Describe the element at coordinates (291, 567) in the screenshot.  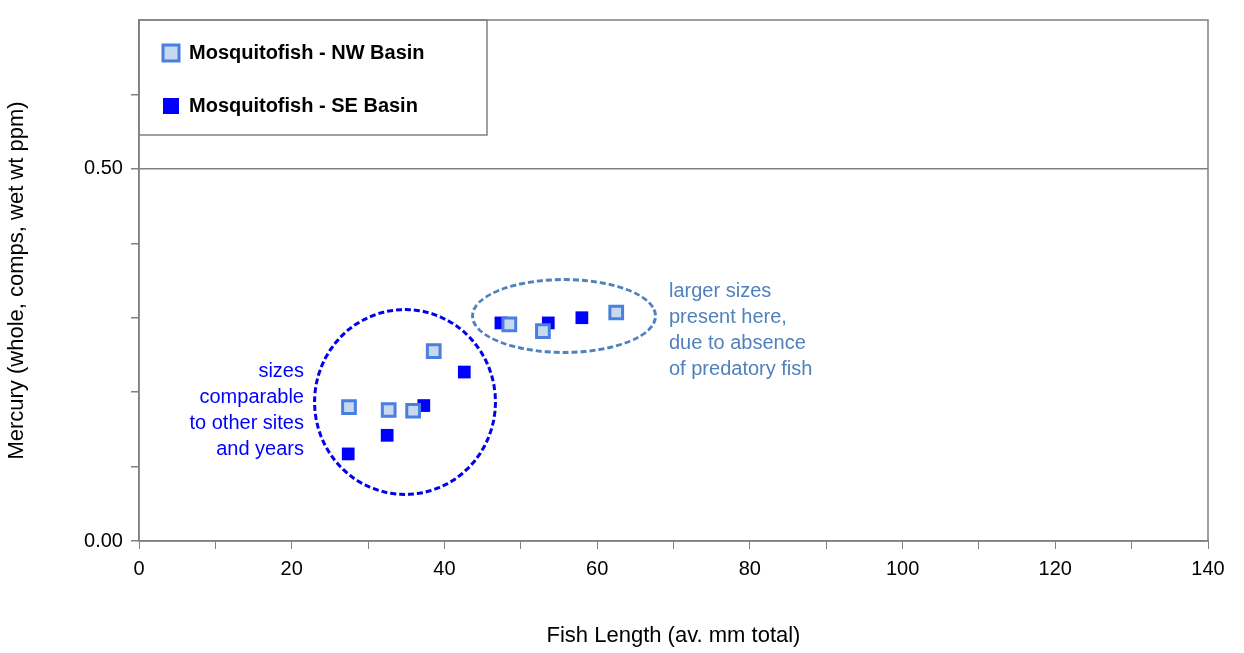
I see `x-tick-label: 20` at that location.